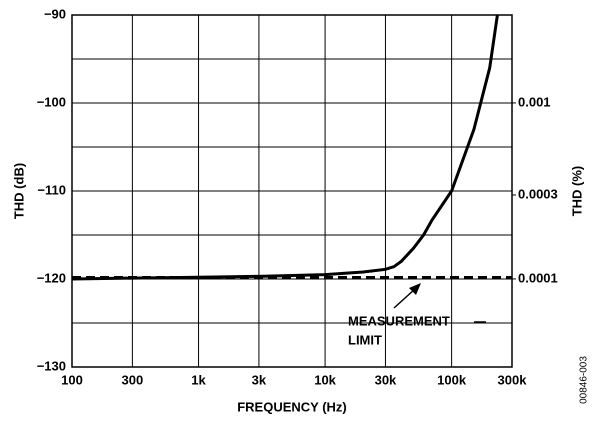  Describe the element at coordinates (51, 189) in the screenshot. I see `y-tick-label: −110` at that location.